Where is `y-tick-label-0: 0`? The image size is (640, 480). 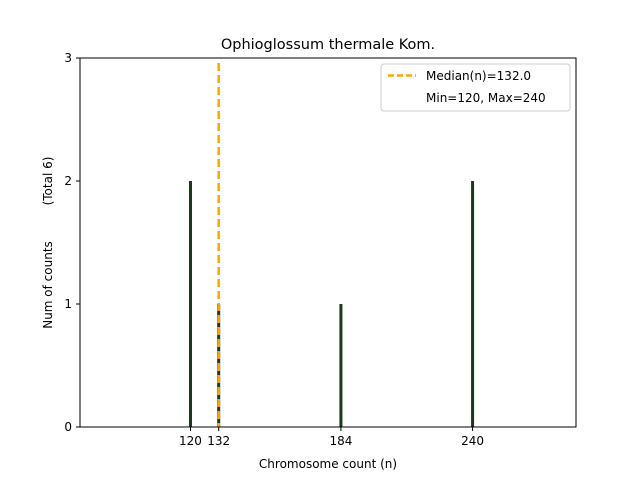
y-tick-label-0: 0 is located at coordinates (68, 427).